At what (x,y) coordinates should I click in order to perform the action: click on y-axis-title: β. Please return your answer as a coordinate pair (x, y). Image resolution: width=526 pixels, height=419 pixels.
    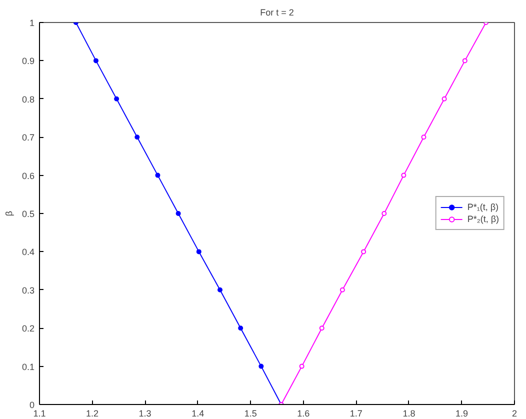
    Looking at the image, I should click on (9, 213).